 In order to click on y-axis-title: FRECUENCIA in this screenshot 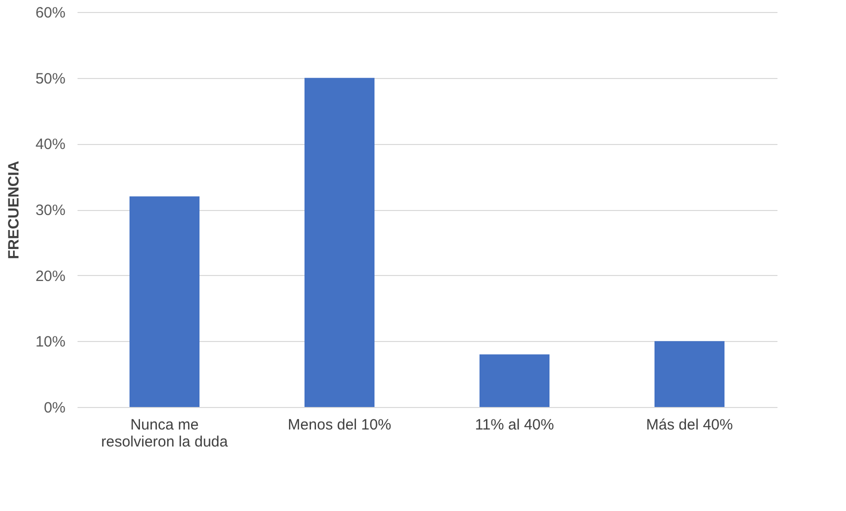, I will do `click(13, 210)`.